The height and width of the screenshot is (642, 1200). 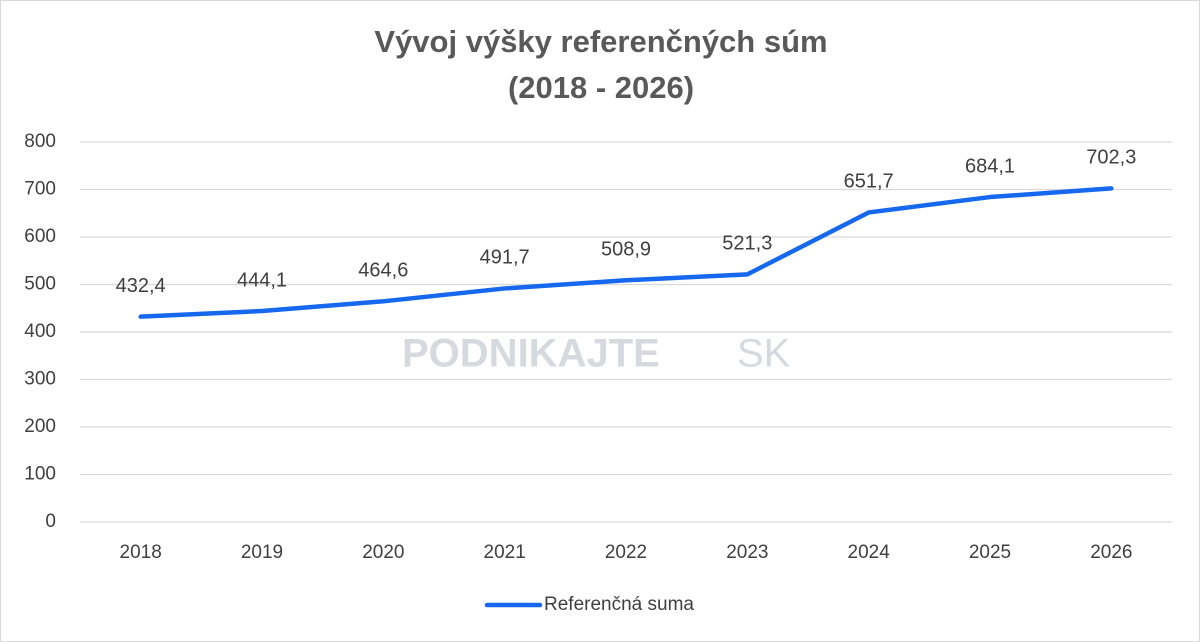 What do you see at coordinates (40, 189) in the screenshot?
I see `y-tick-label: 700` at bounding box center [40, 189].